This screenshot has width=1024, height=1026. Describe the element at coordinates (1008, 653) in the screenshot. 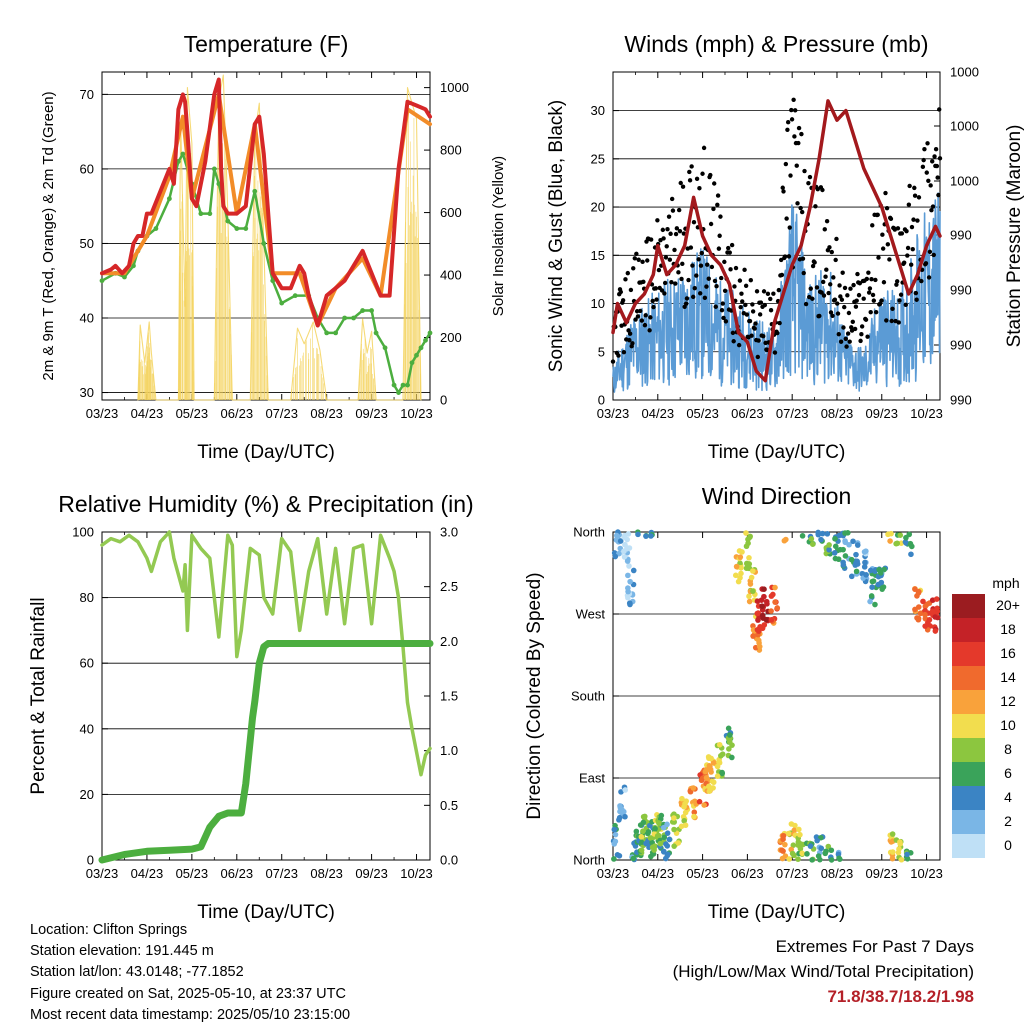

I see `legend-label-2: 16` at that location.